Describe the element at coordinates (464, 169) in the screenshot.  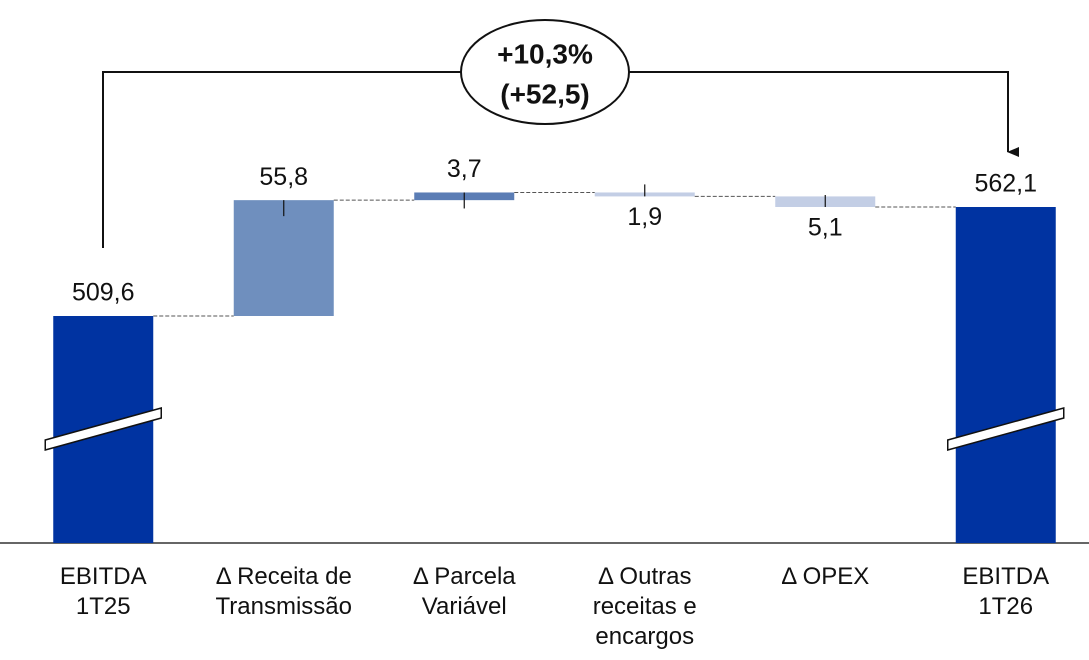
I see `value-label: 3,7` at that location.